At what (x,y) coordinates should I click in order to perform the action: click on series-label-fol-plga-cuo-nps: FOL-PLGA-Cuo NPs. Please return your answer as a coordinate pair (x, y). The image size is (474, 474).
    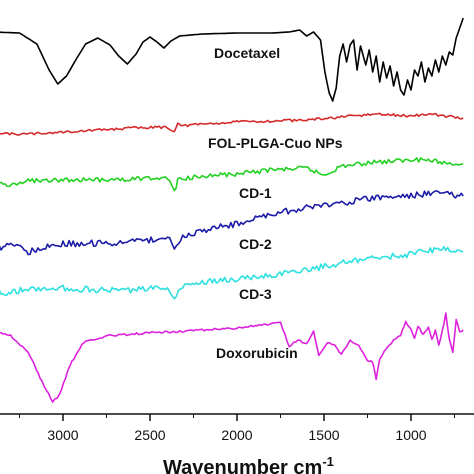
    Looking at the image, I should click on (275, 143).